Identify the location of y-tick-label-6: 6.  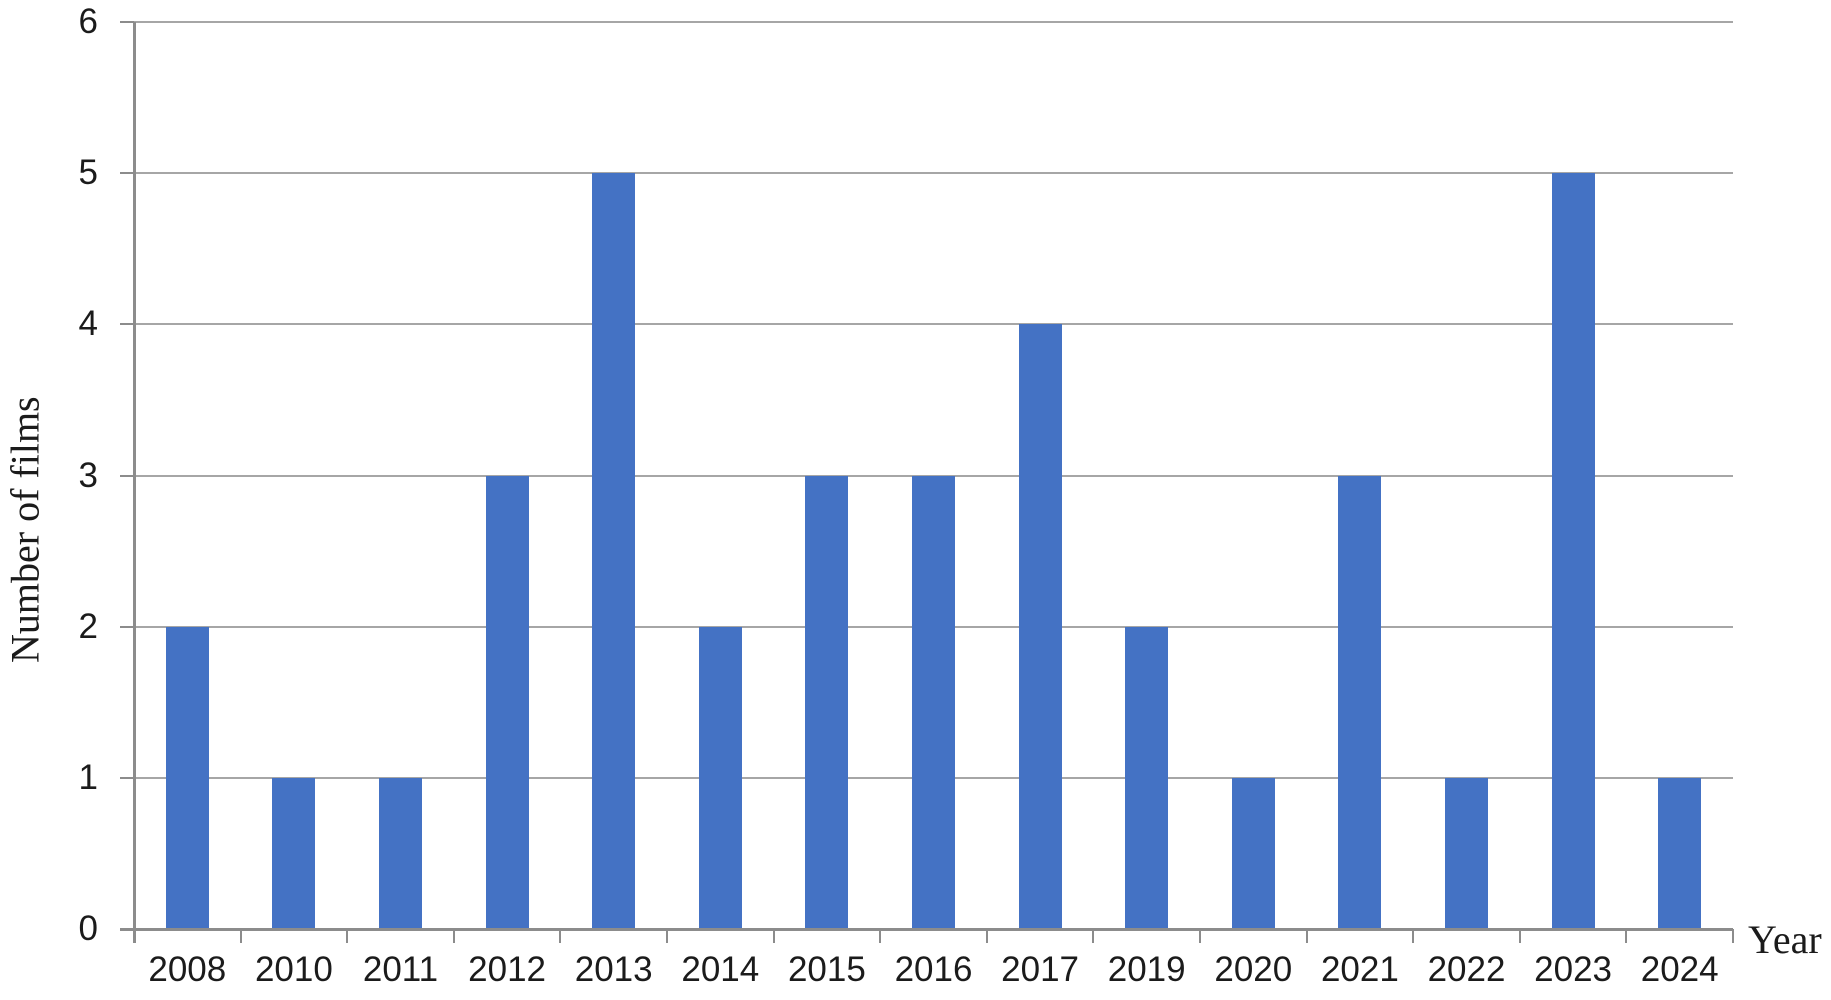
(88, 21).